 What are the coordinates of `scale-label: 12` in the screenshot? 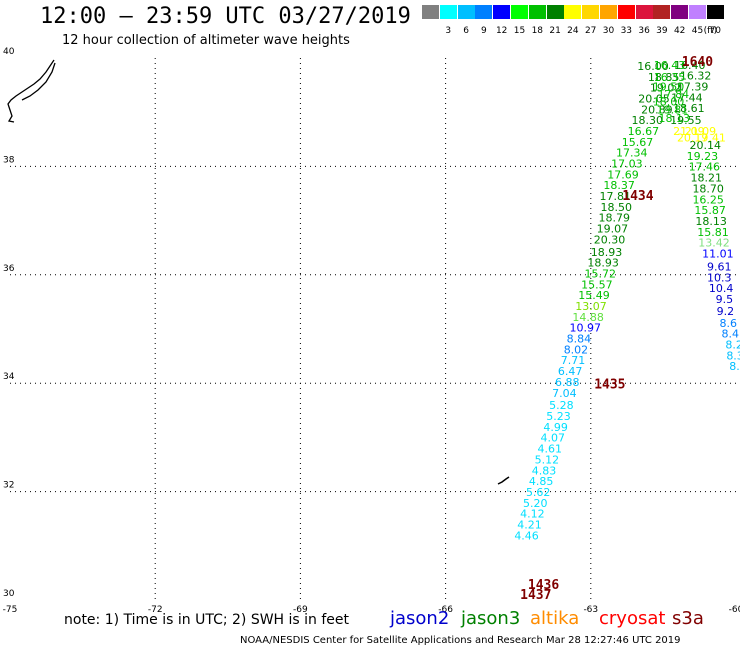 It's located at (501, 31).